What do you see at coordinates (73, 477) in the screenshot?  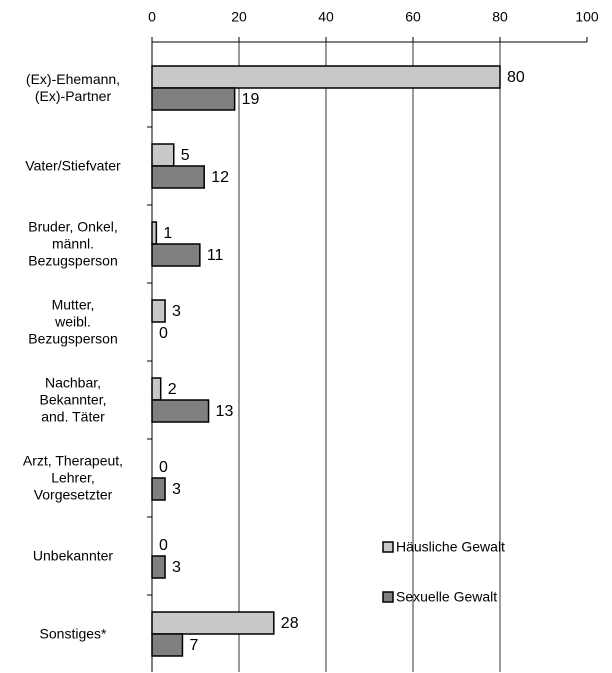 I see `category-label: Arzt, Therapeut, Lehrer, Vorgesetzter` at bounding box center [73, 477].